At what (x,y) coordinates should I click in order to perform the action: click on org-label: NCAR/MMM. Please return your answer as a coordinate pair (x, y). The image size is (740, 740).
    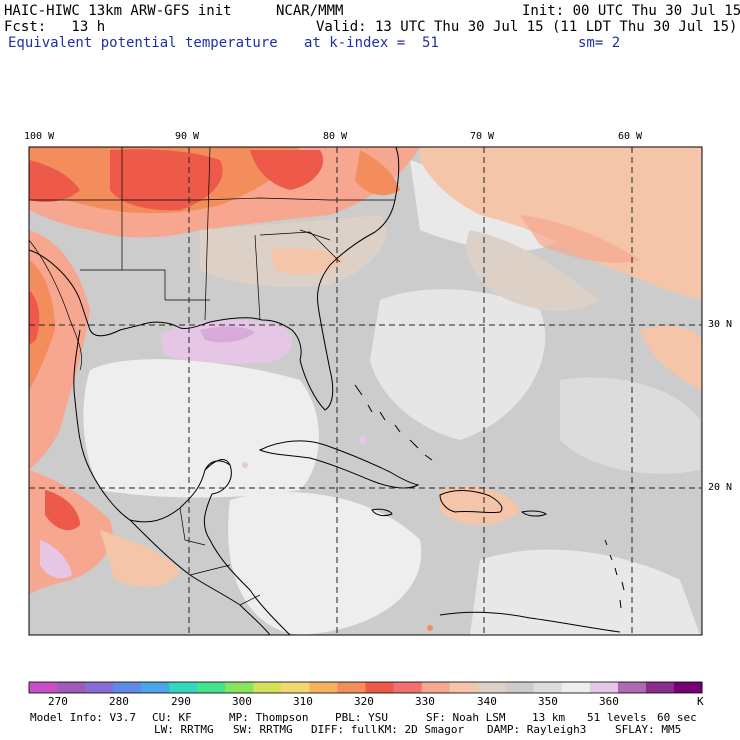
    Looking at the image, I should click on (310, 11).